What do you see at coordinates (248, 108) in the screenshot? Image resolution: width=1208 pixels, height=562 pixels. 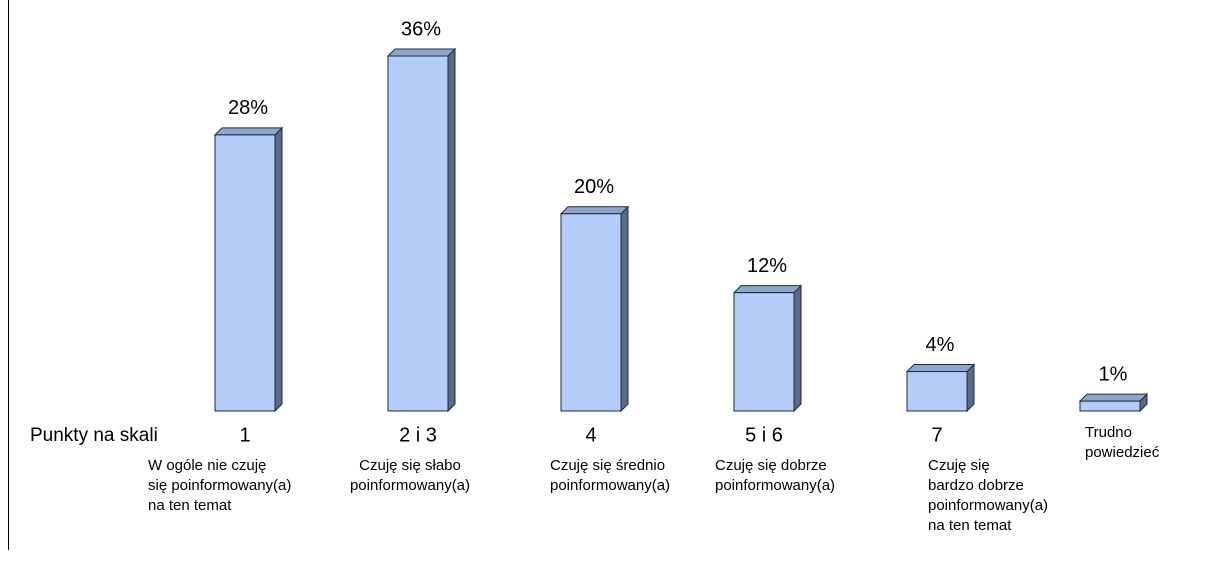 I see `value-label: 28%` at bounding box center [248, 108].